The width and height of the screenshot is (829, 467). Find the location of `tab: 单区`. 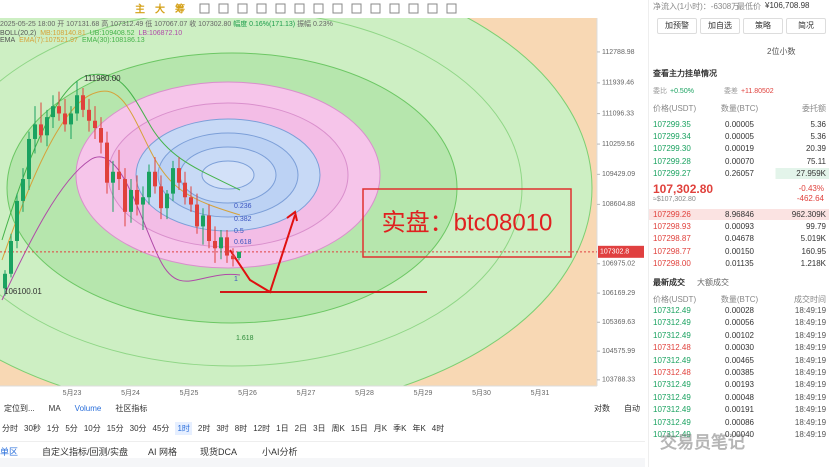

tab: 单区 is located at coordinates (9, 452).